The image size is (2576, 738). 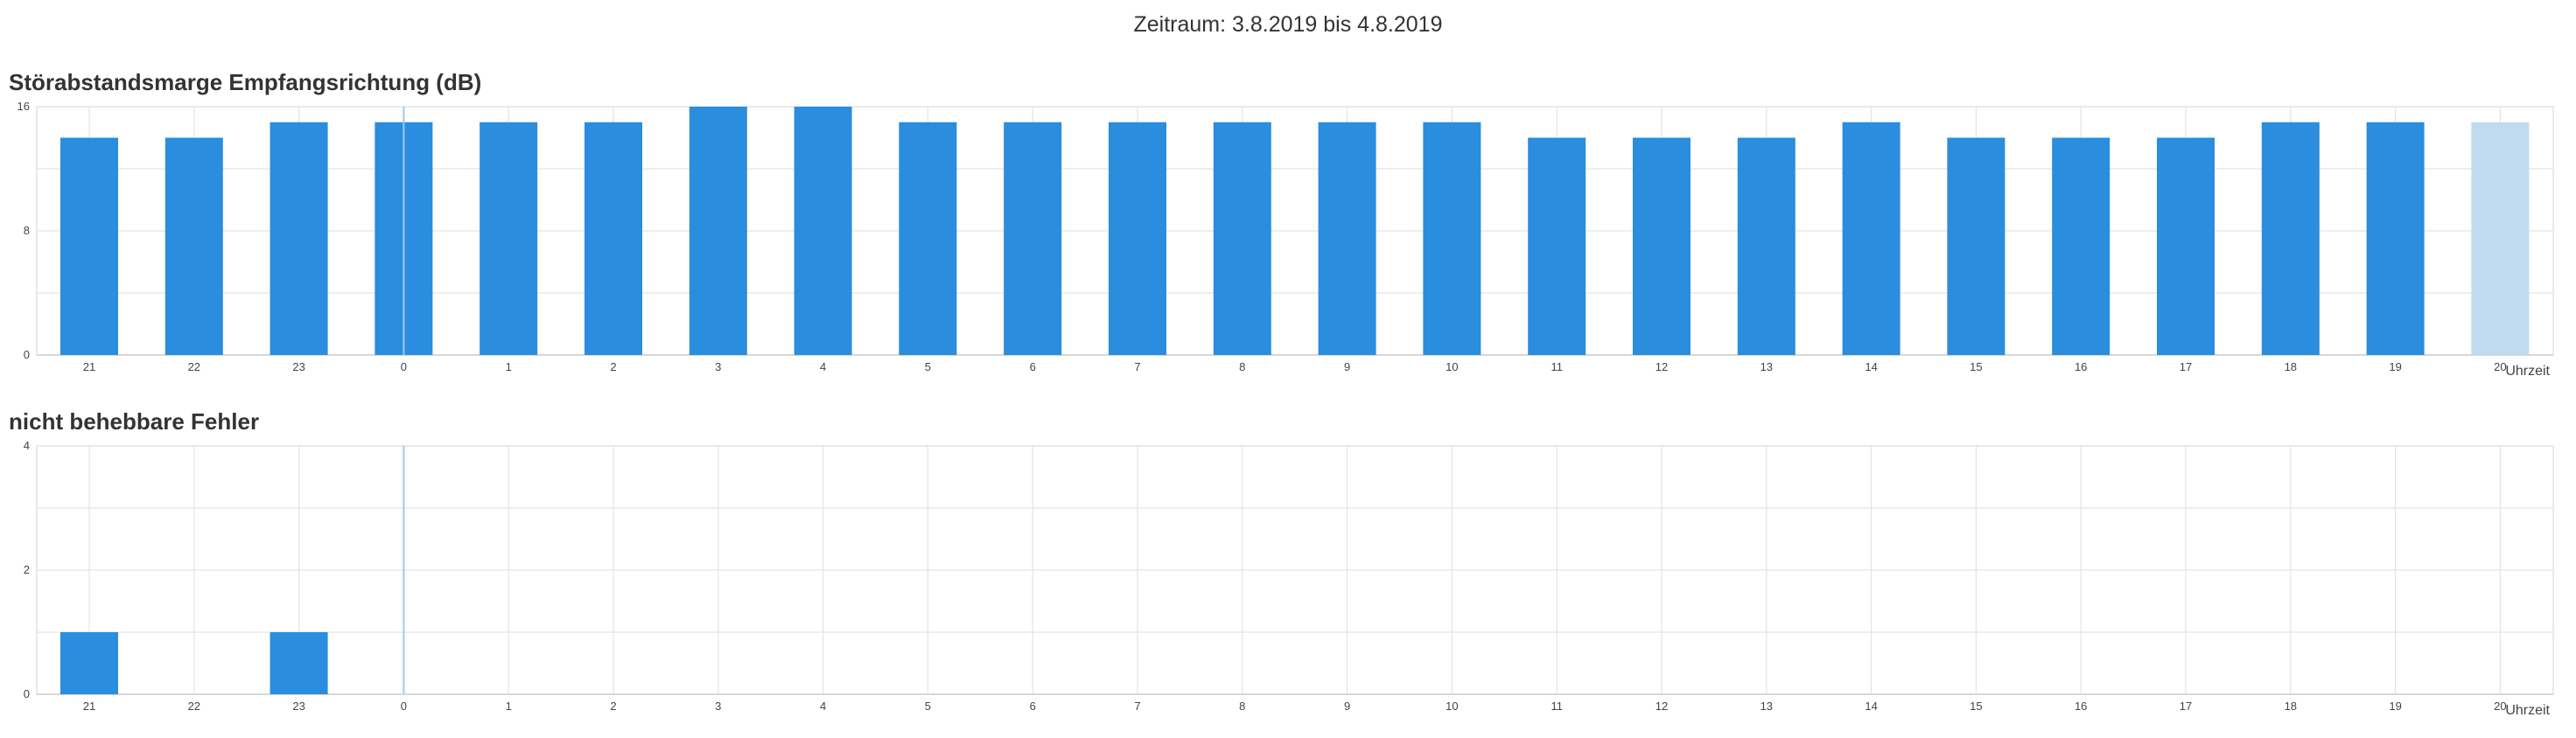 I want to click on chart-title-uncorrectable-errors: nicht behebbare Fehler, so click(x=134, y=421).